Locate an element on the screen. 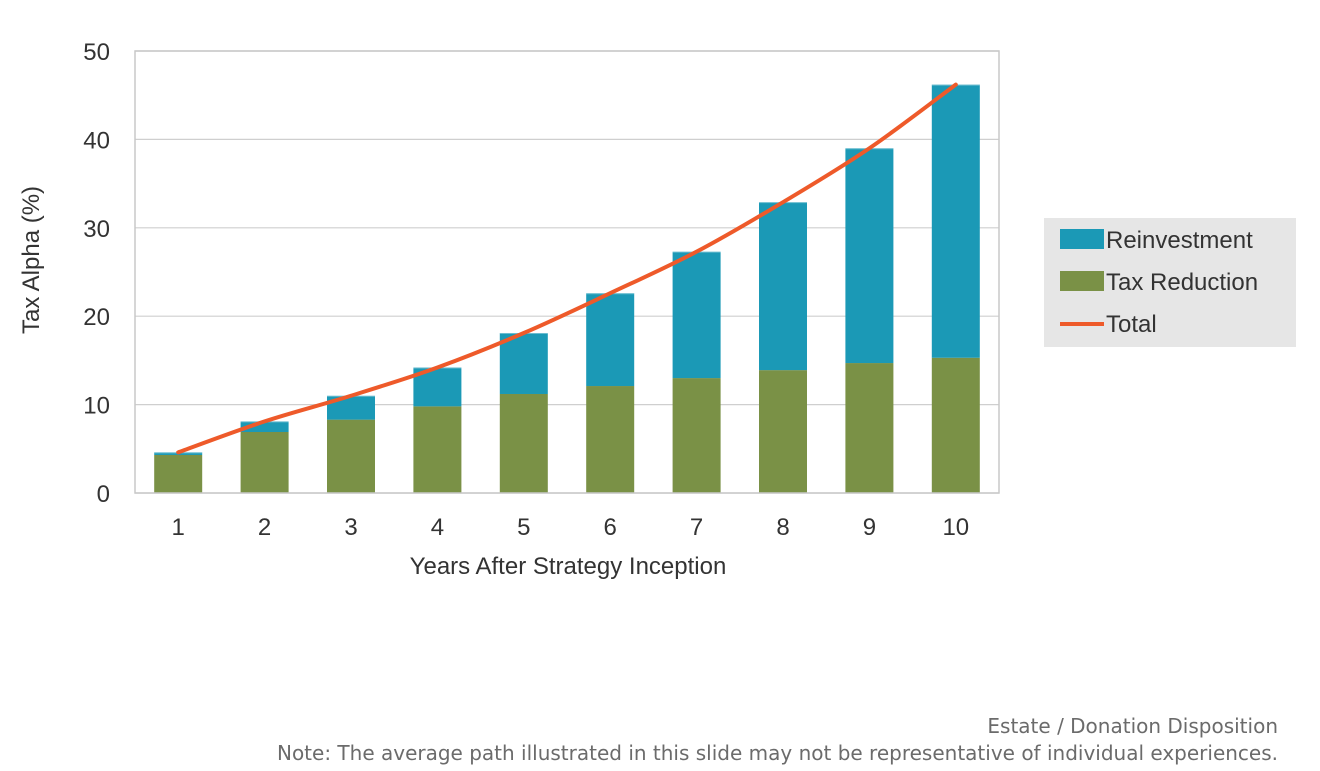 The height and width of the screenshot is (771, 1320). y-axis-title: Tax Alpha (%) is located at coordinates (31, 260).